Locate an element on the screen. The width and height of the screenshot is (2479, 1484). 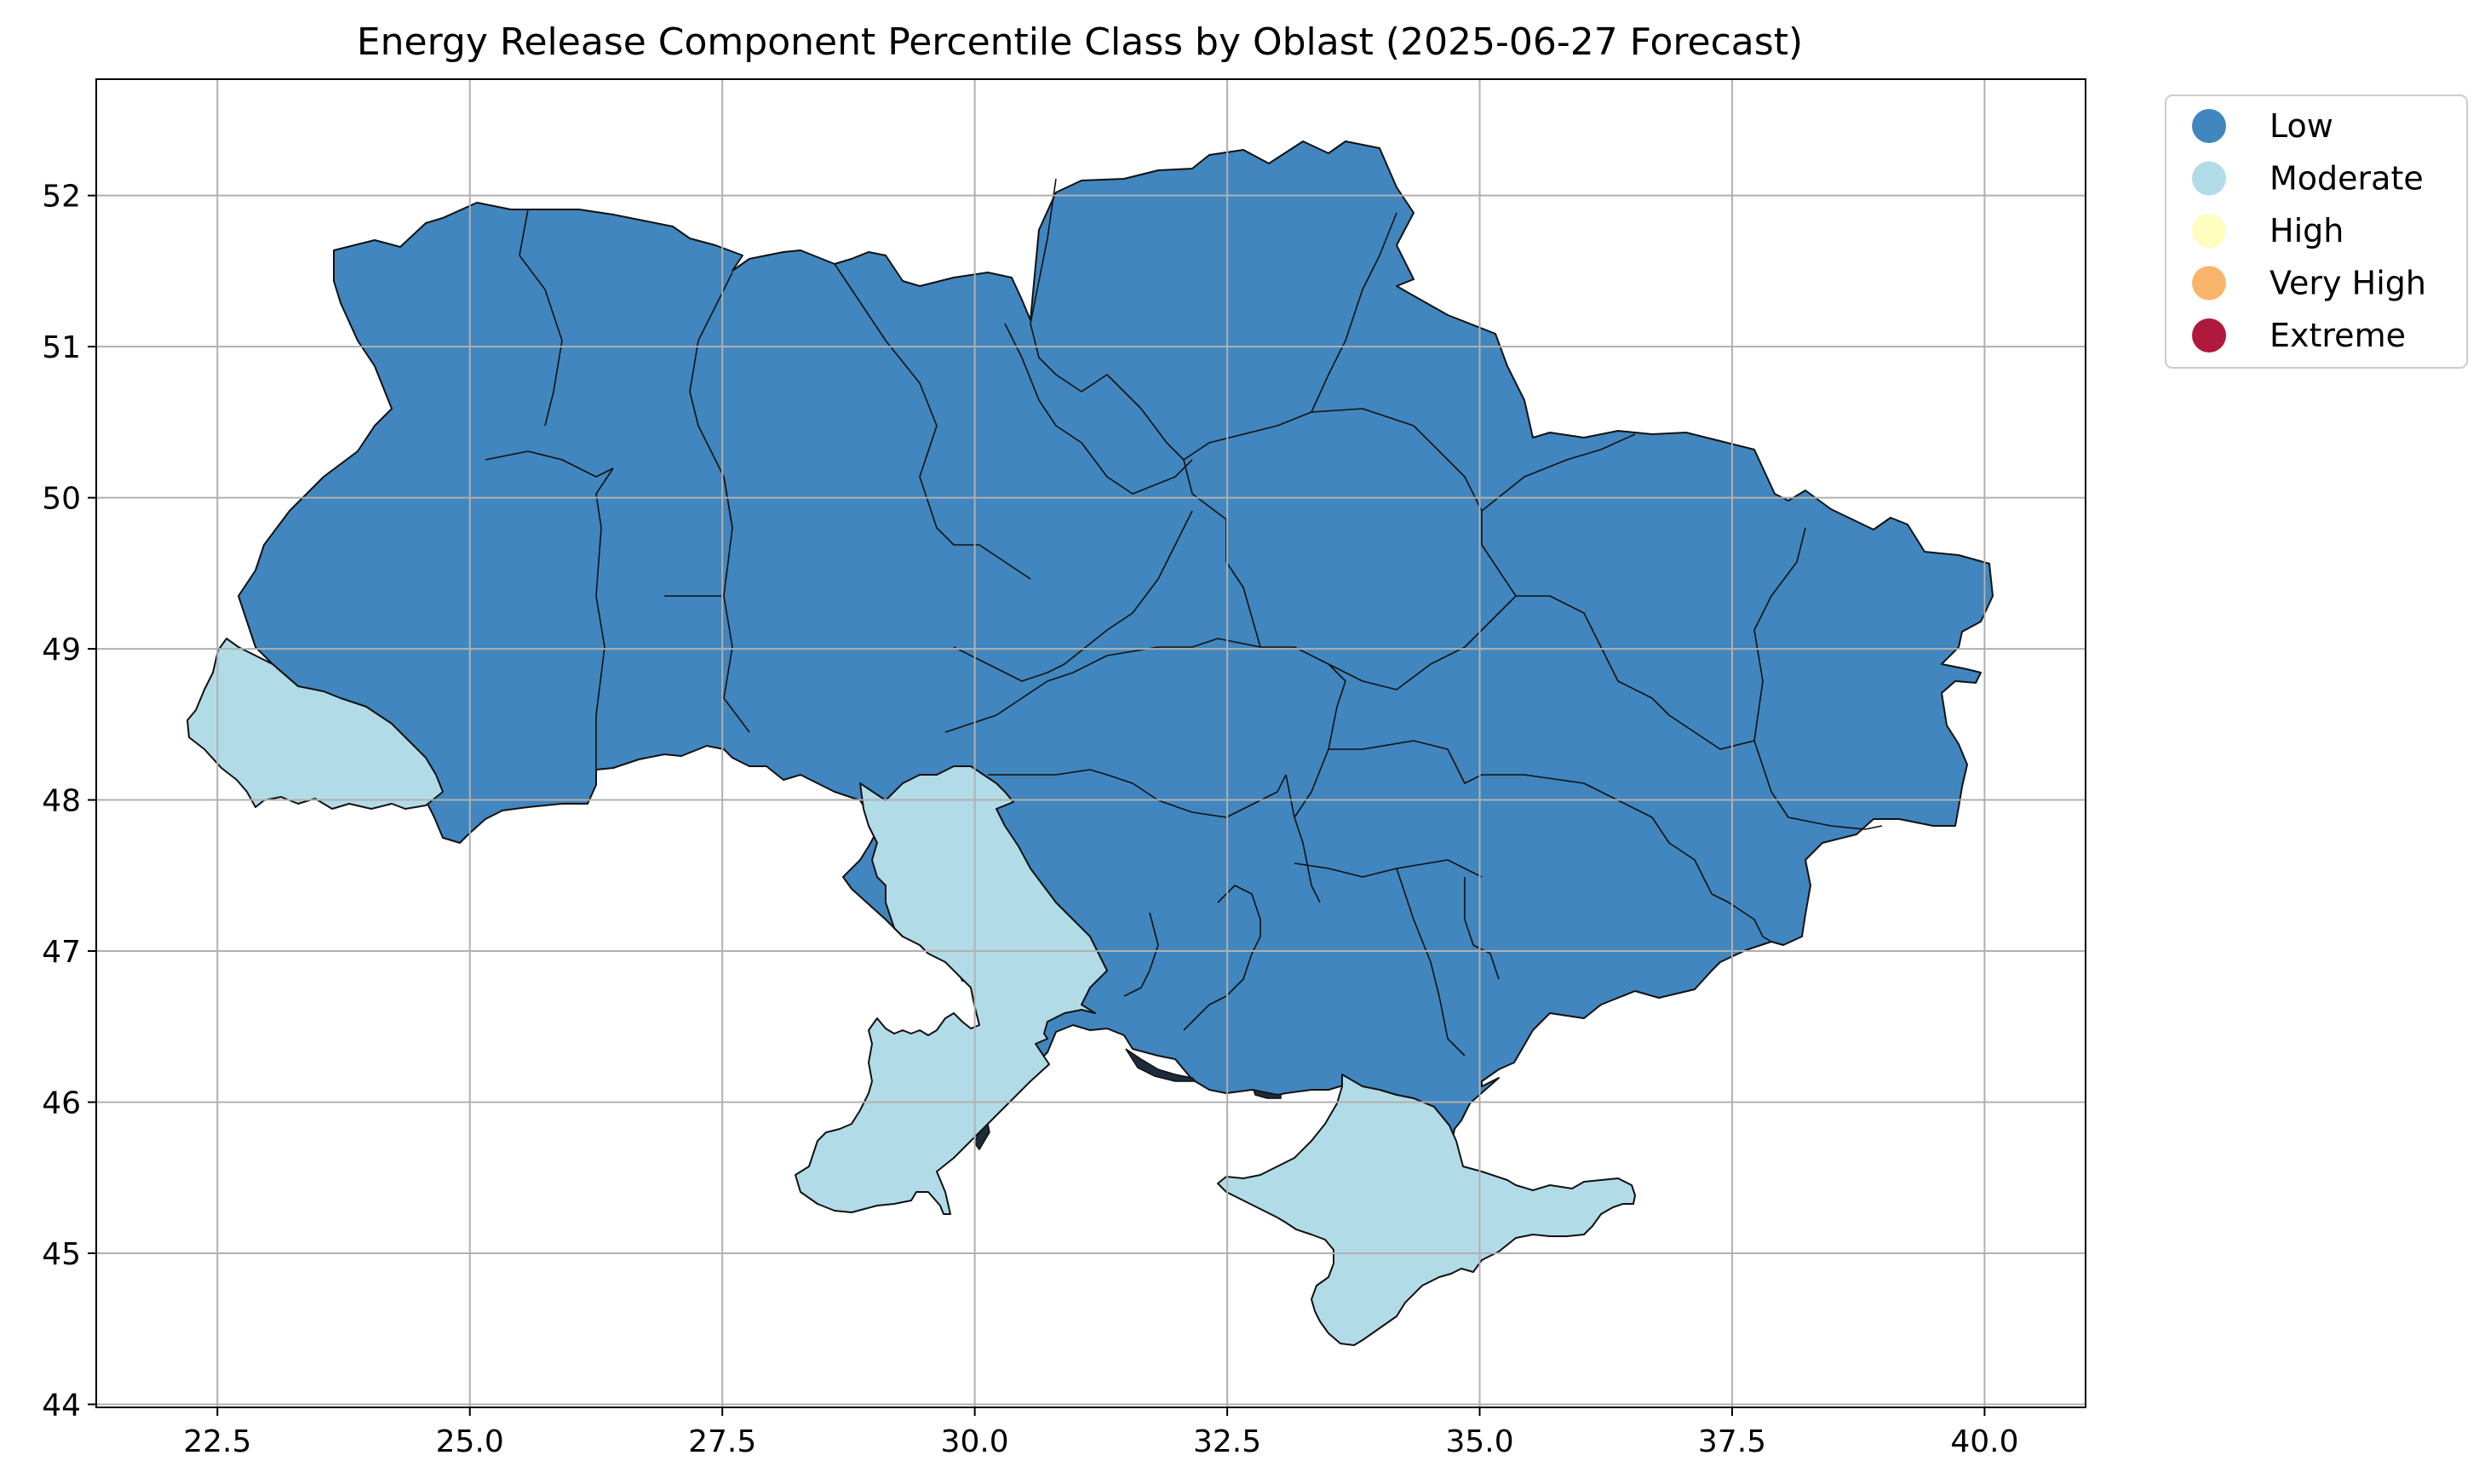
y-tick-label: 45 is located at coordinates (61, 1254).